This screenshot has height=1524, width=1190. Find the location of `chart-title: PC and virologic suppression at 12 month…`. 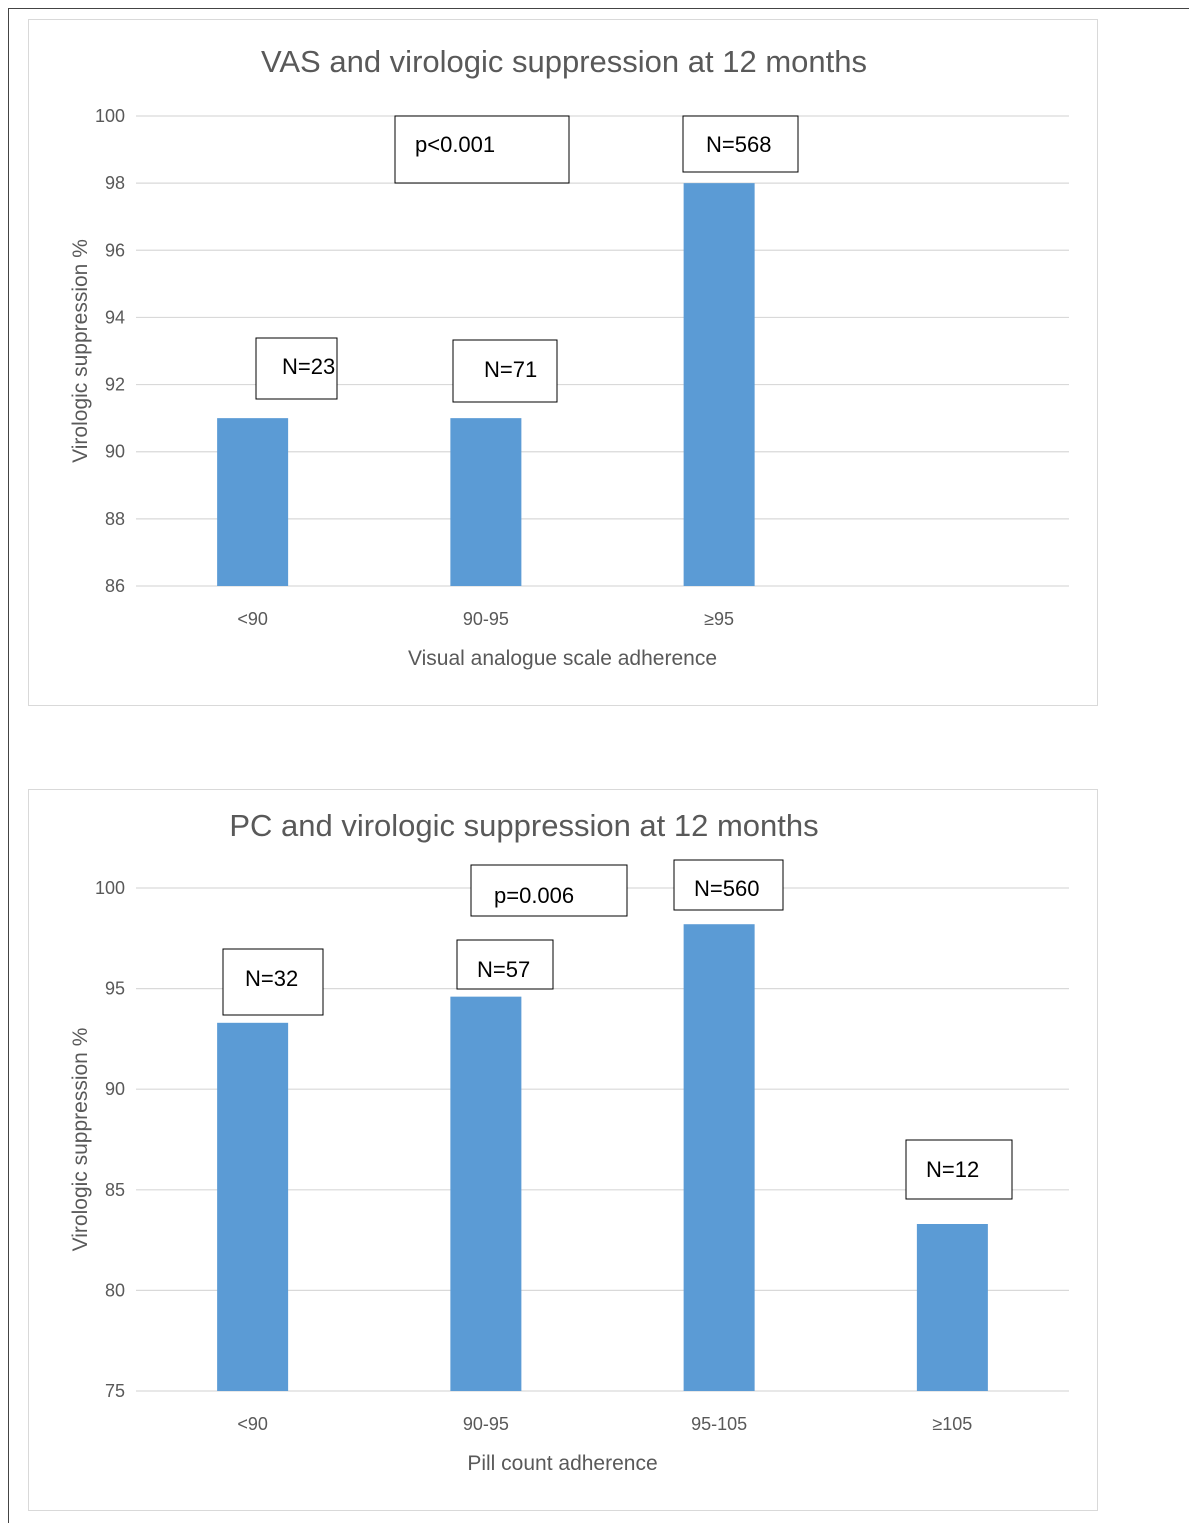

chart-title: PC and virologic suppression at 12 month… is located at coordinates (523, 825).